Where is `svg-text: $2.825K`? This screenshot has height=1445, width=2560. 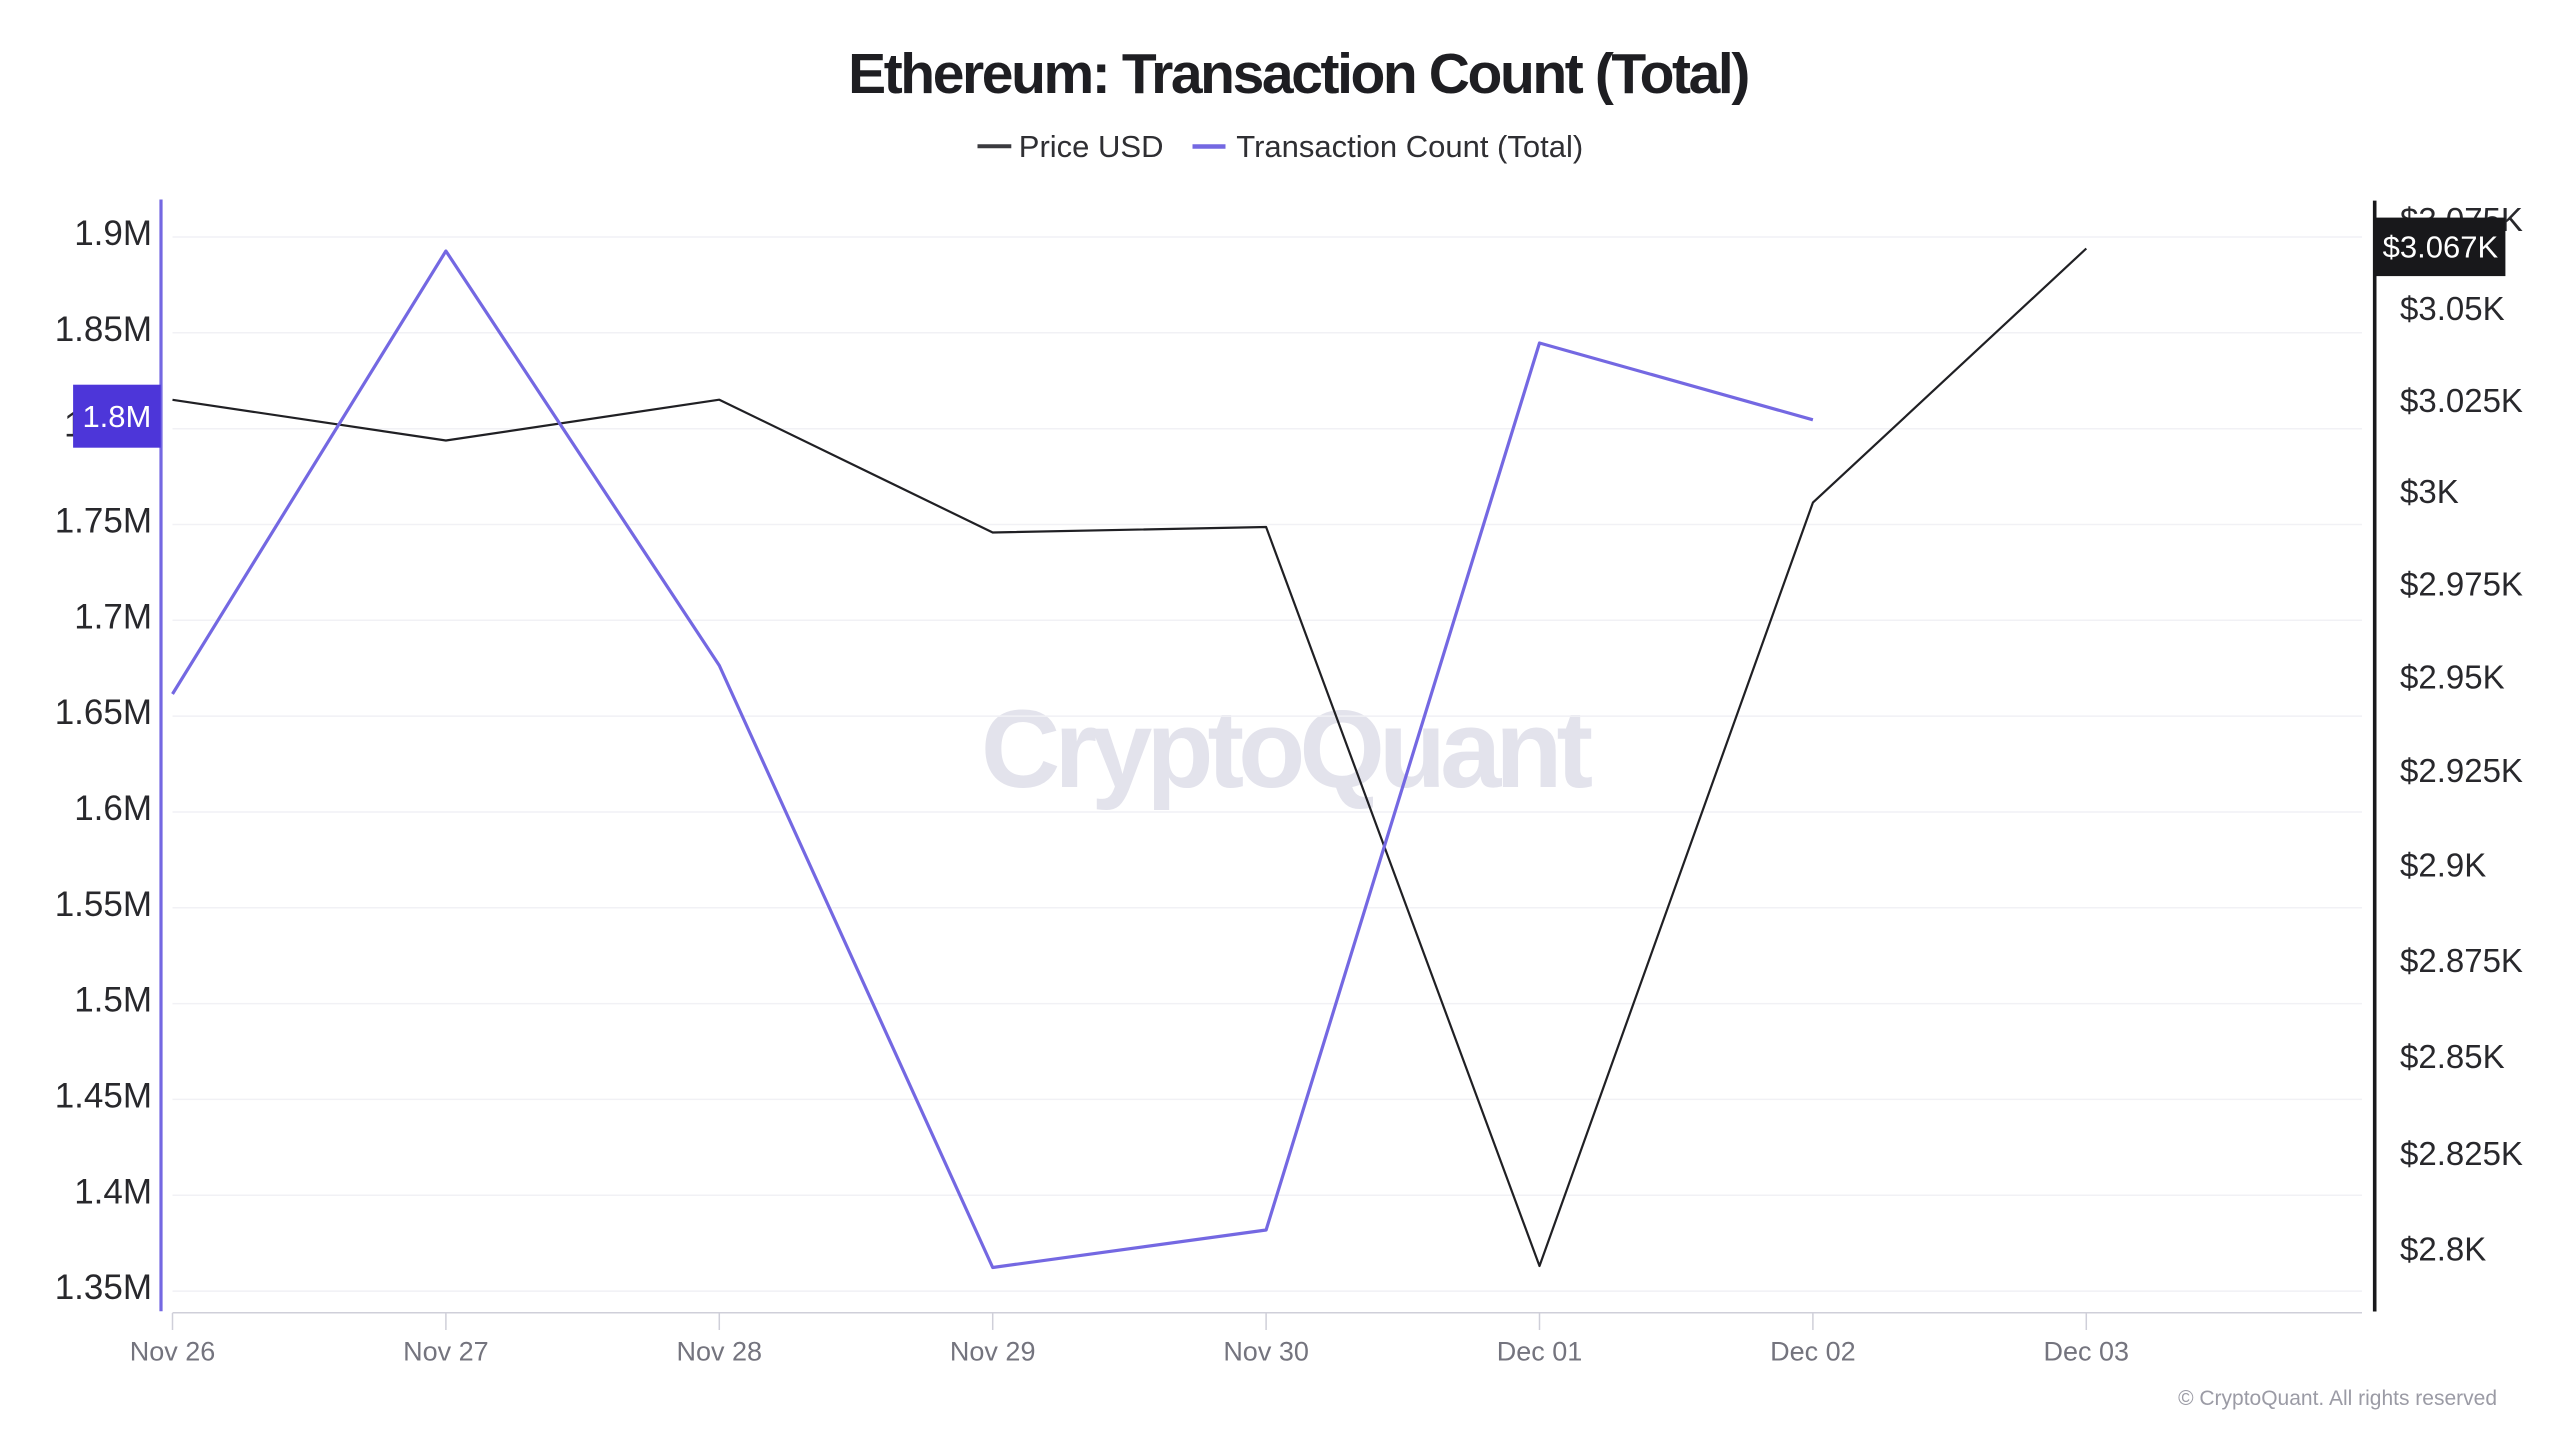
svg-text: $2.825K is located at coordinates (2461, 1153).